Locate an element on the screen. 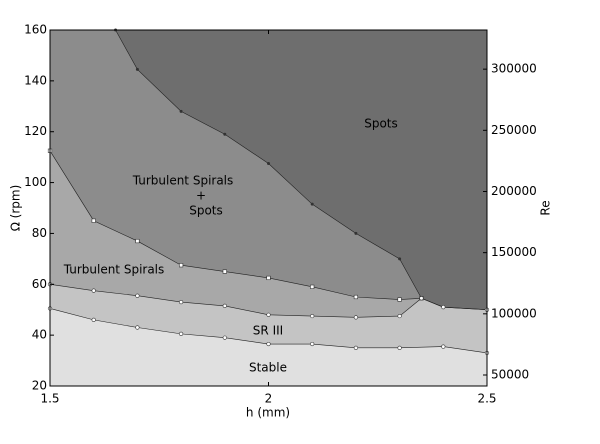 The image size is (600, 444). region-label: + is located at coordinates (201, 196).